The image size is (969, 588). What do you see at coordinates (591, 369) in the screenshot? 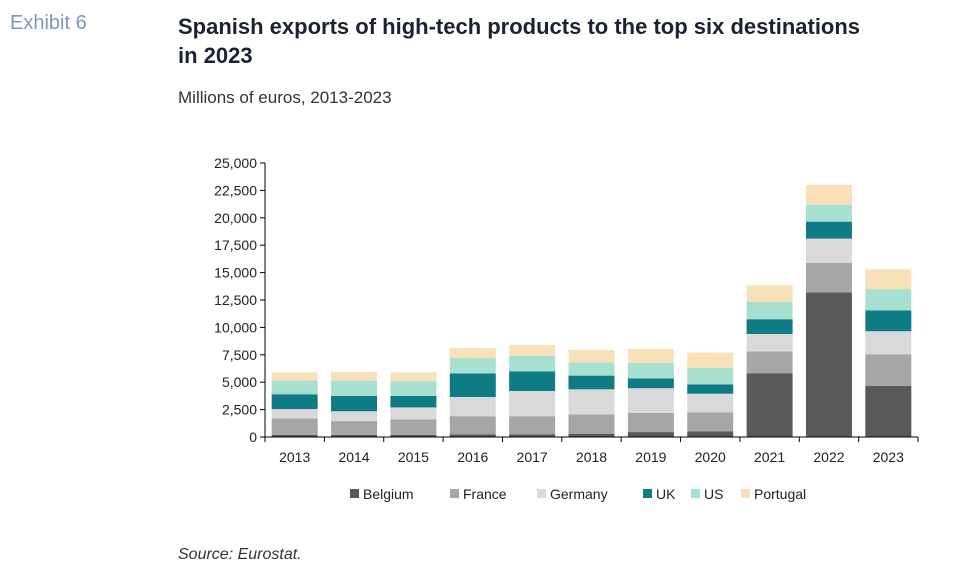
I see `bar-us-2018` at bounding box center [591, 369].